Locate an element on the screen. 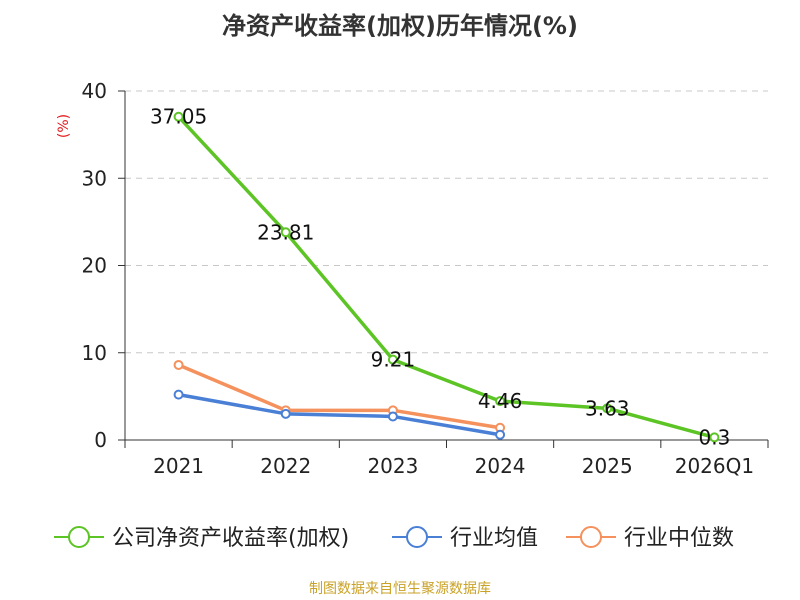  legend-item: 公司净资产收益率(加权) is located at coordinates (201, 538).